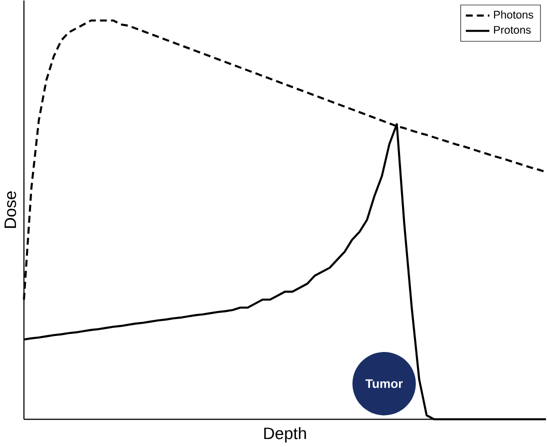  What do you see at coordinates (285, 434) in the screenshot?
I see `x-axis-title: Depth` at bounding box center [285, 434].